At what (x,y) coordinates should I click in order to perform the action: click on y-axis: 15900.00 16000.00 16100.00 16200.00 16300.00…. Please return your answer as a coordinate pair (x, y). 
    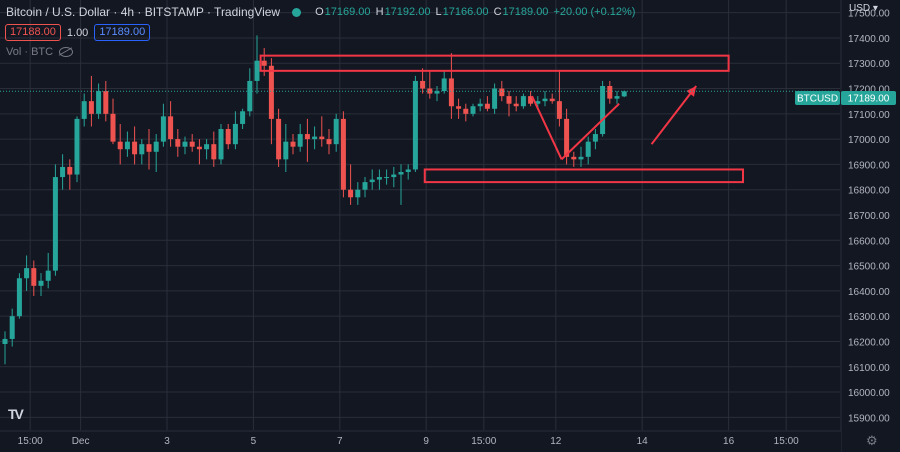
    Looking at the image, I should click on (870, 226).